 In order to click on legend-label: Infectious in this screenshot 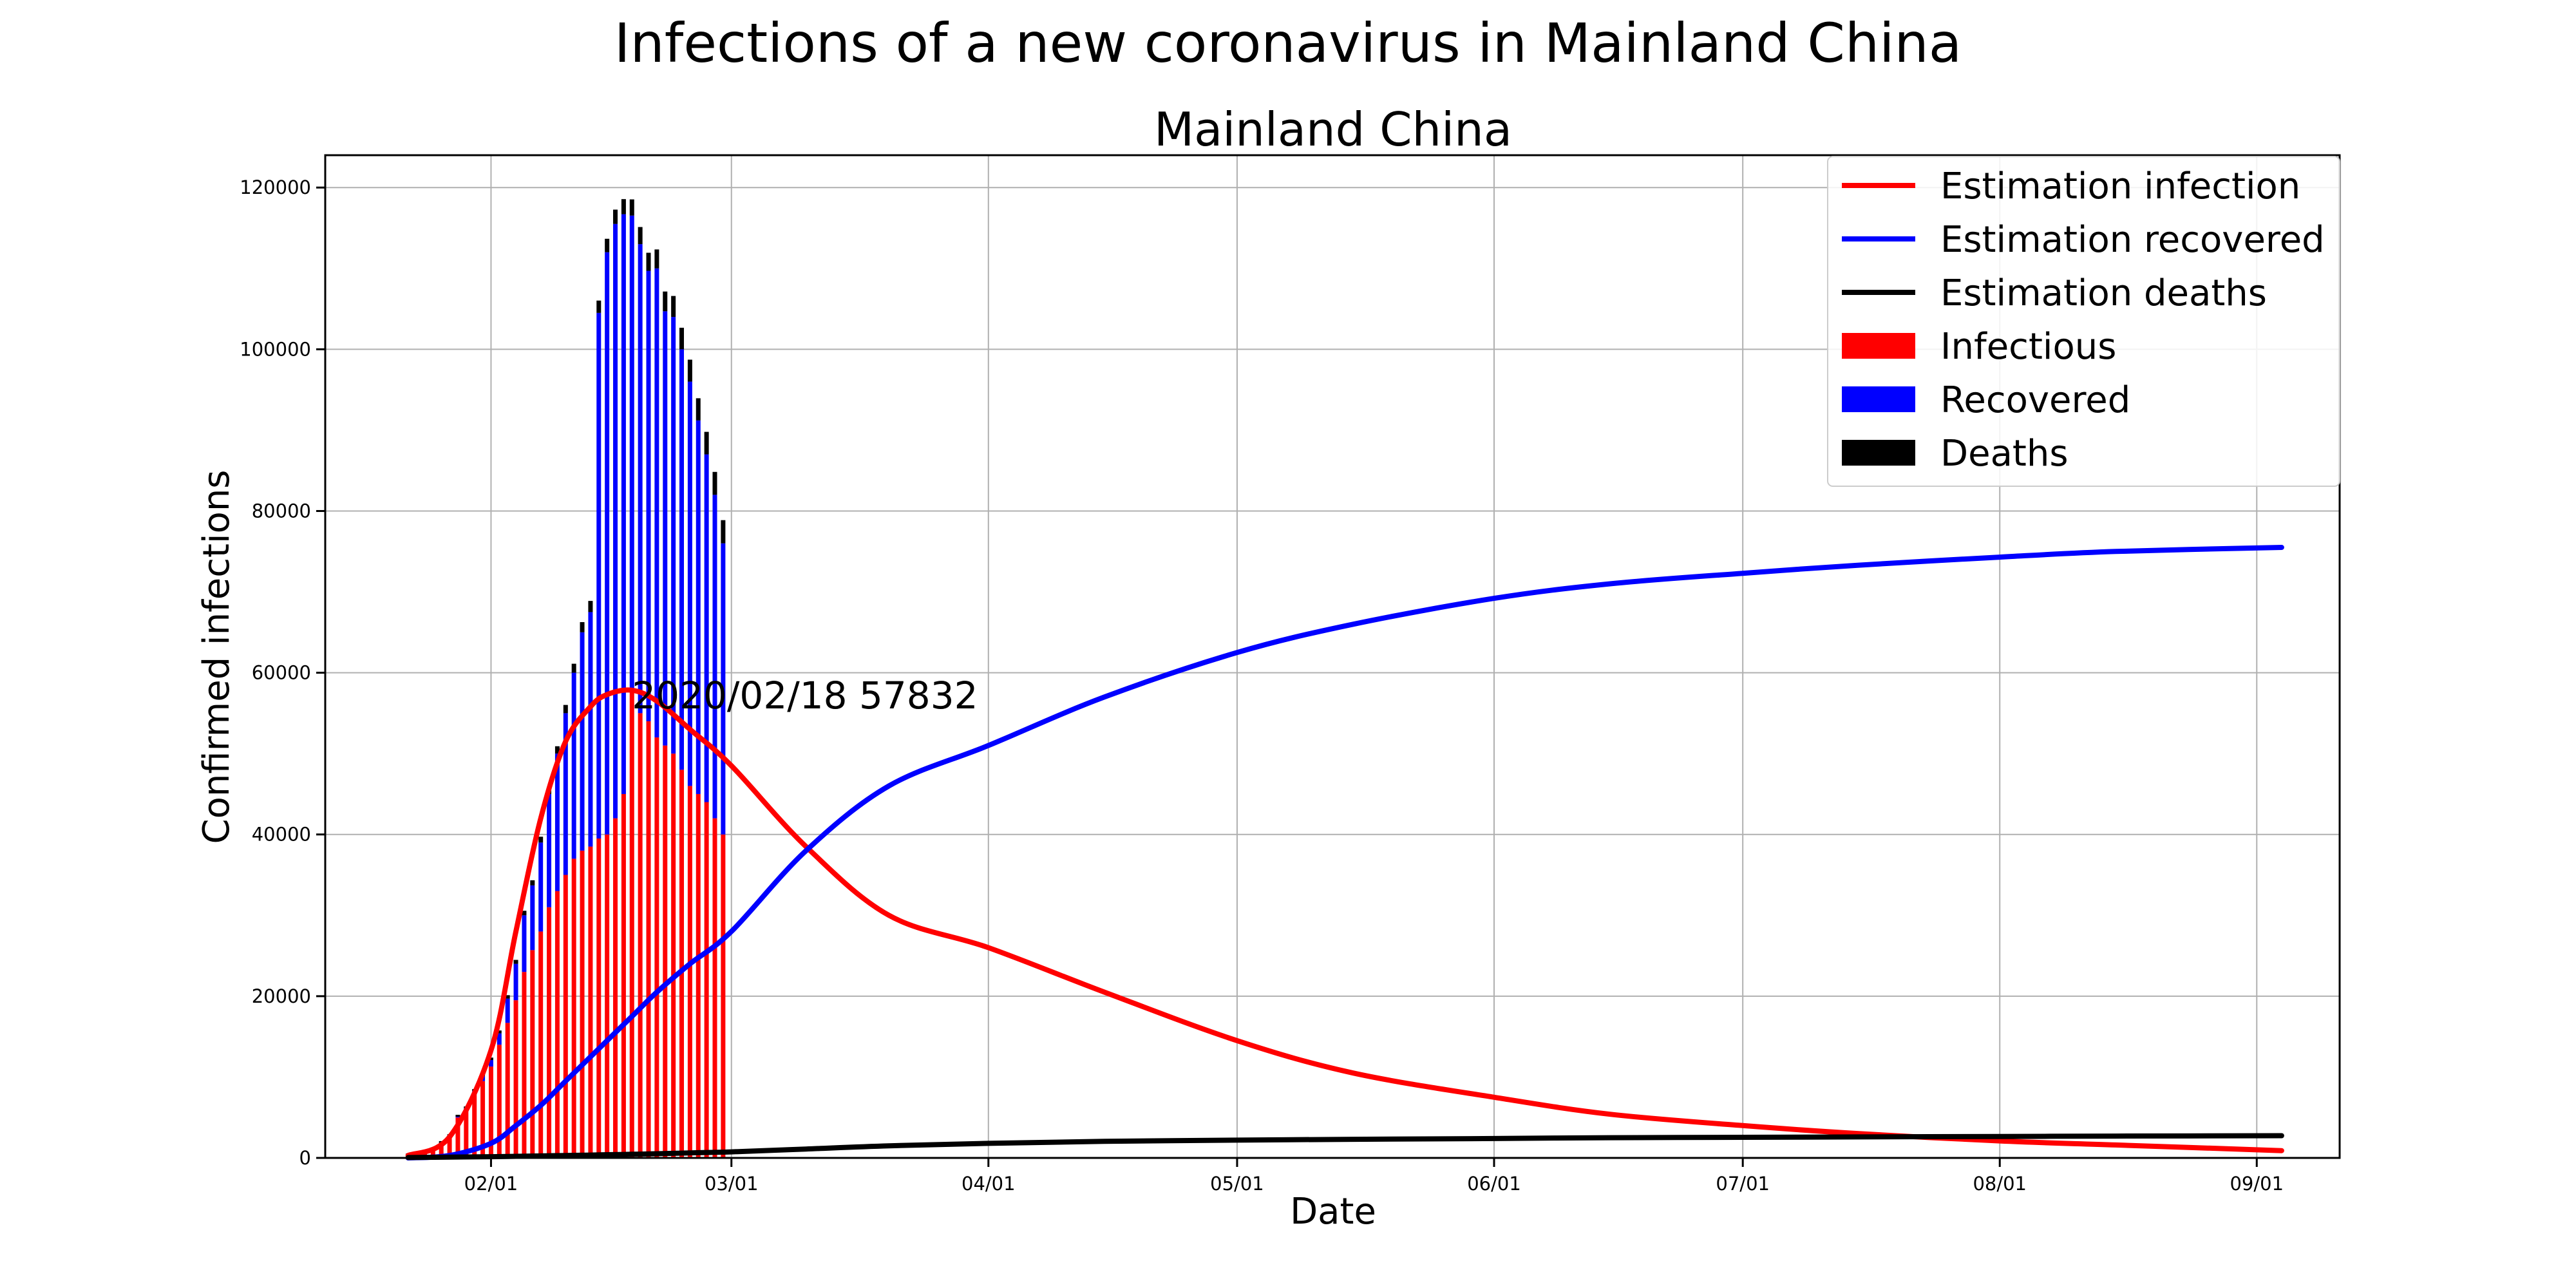, I will do `click(2028, 347)`.